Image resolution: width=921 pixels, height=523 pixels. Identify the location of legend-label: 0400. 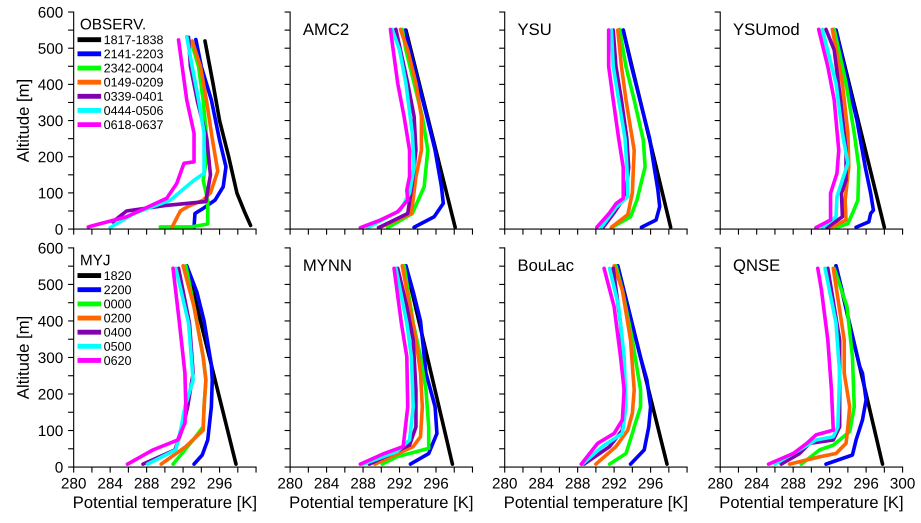
(117, 332).